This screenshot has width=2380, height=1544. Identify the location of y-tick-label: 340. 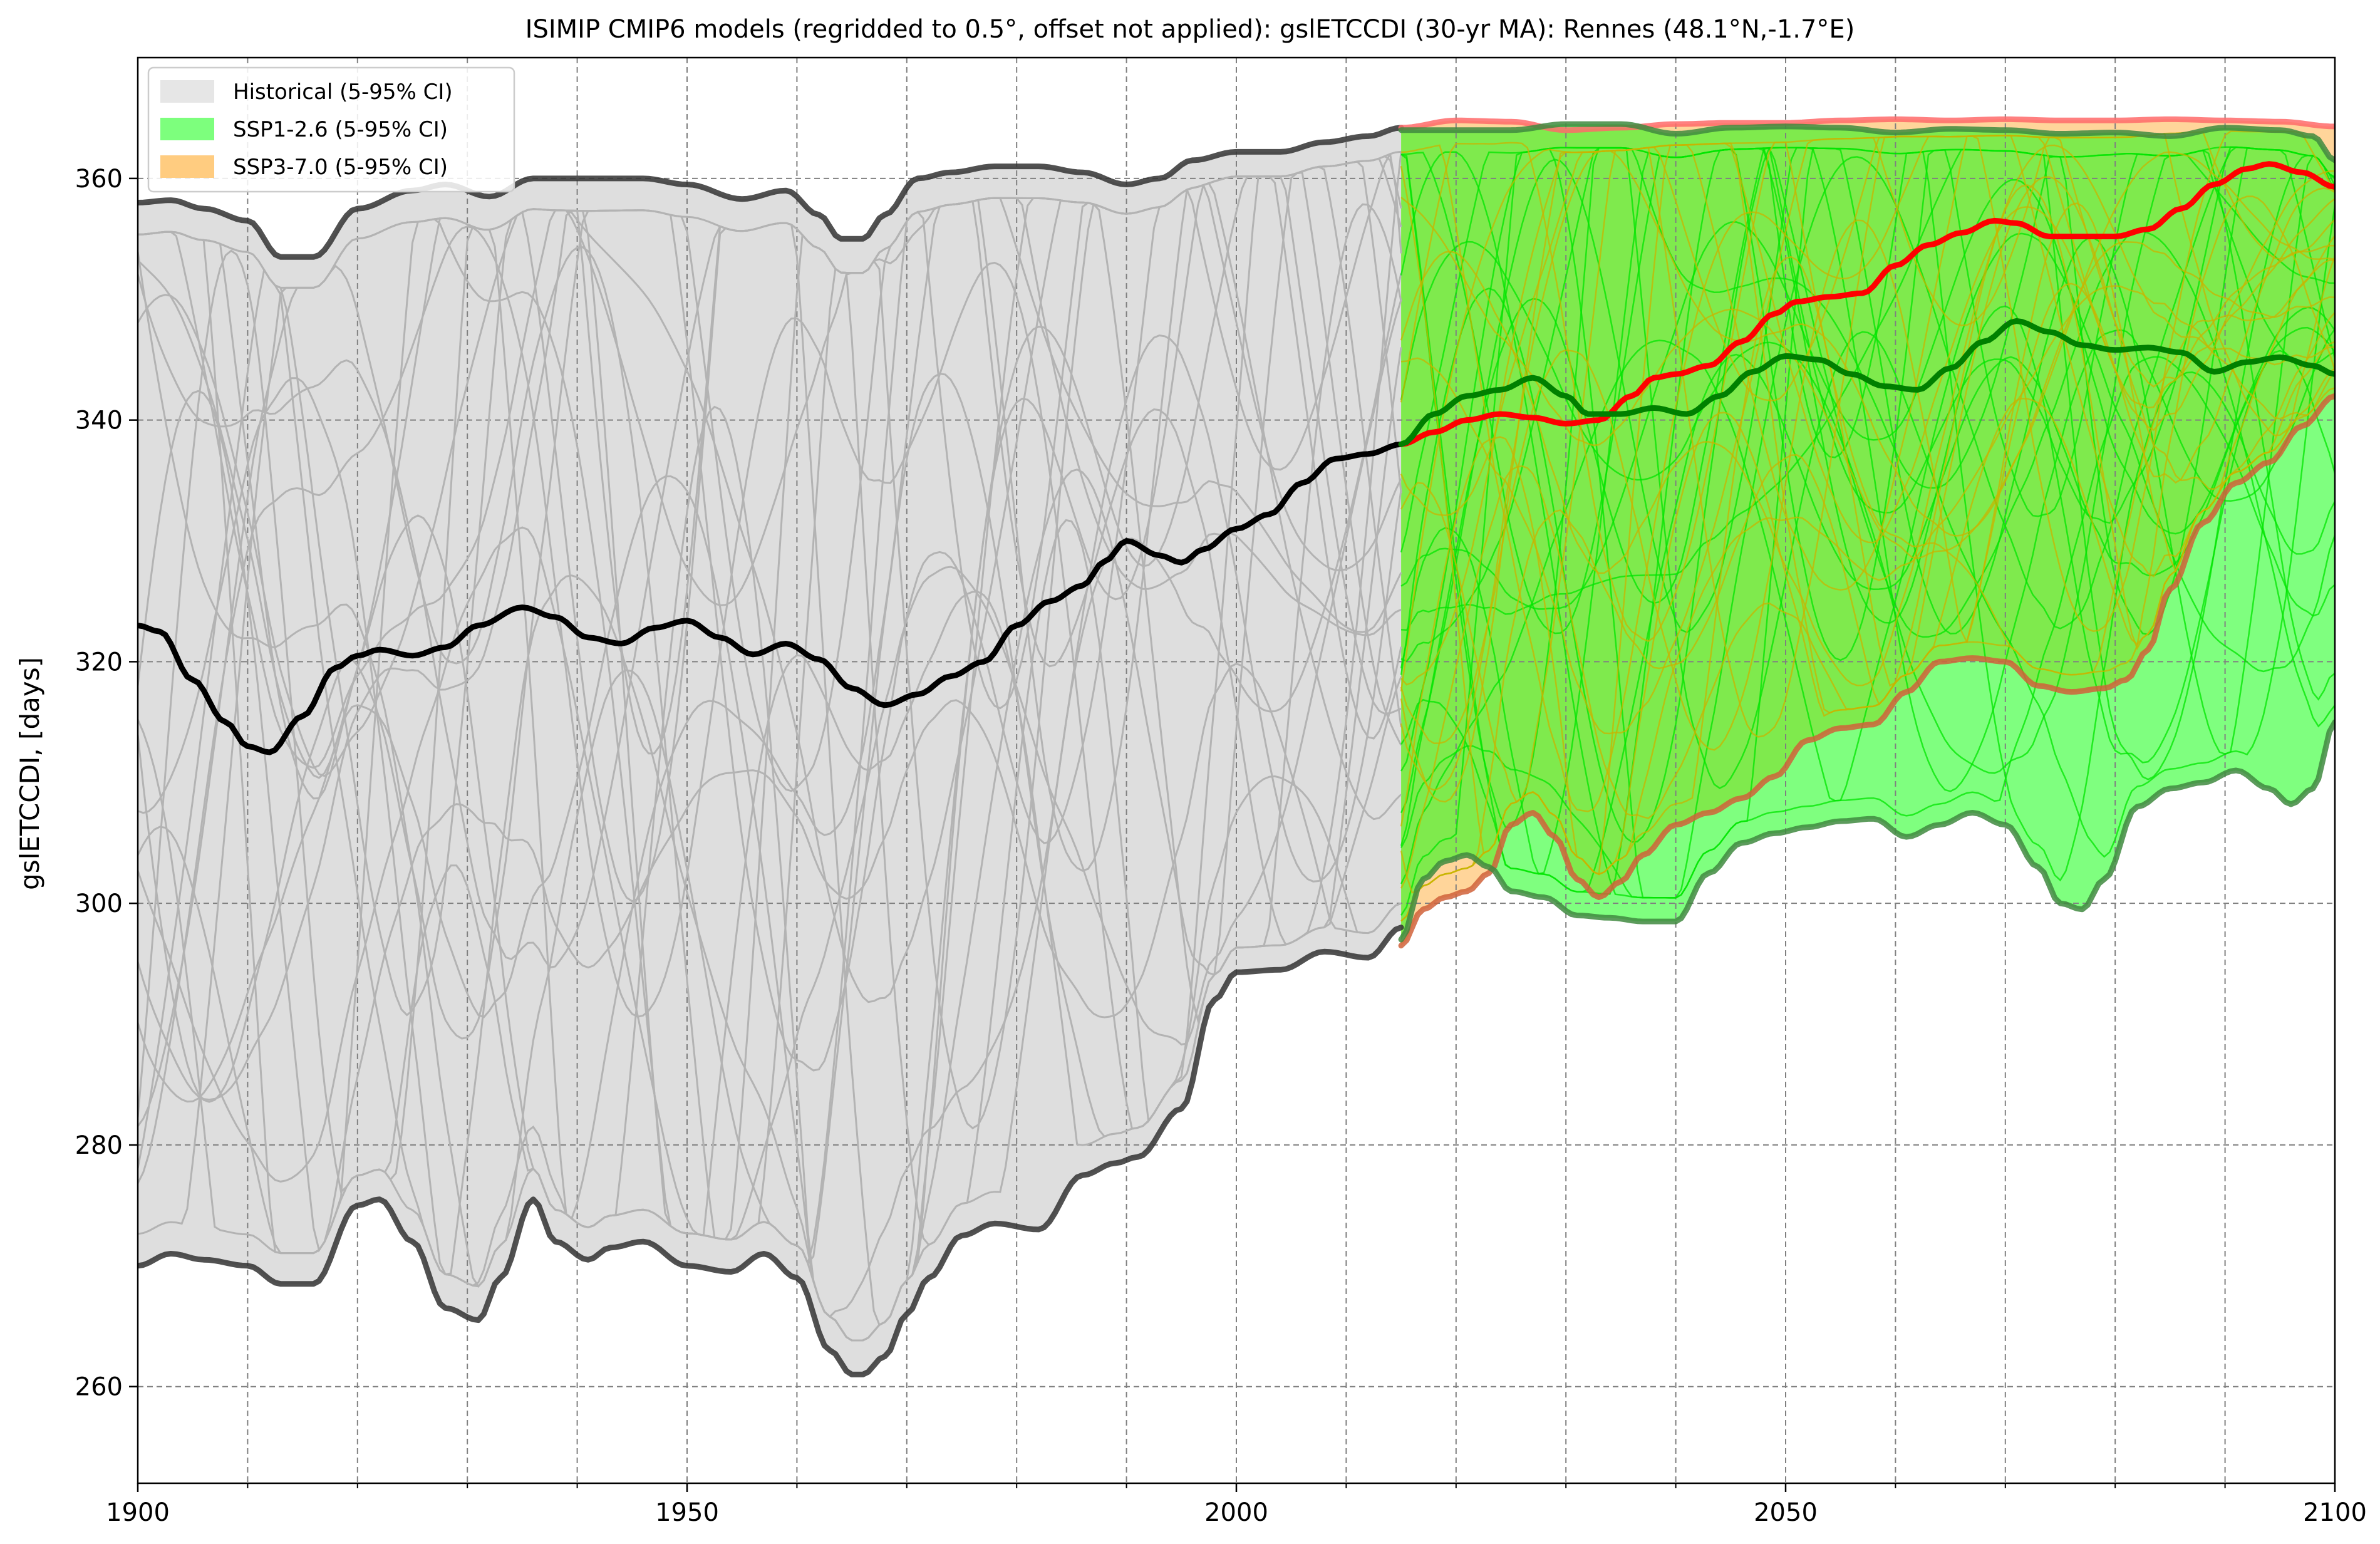
(99, 421).